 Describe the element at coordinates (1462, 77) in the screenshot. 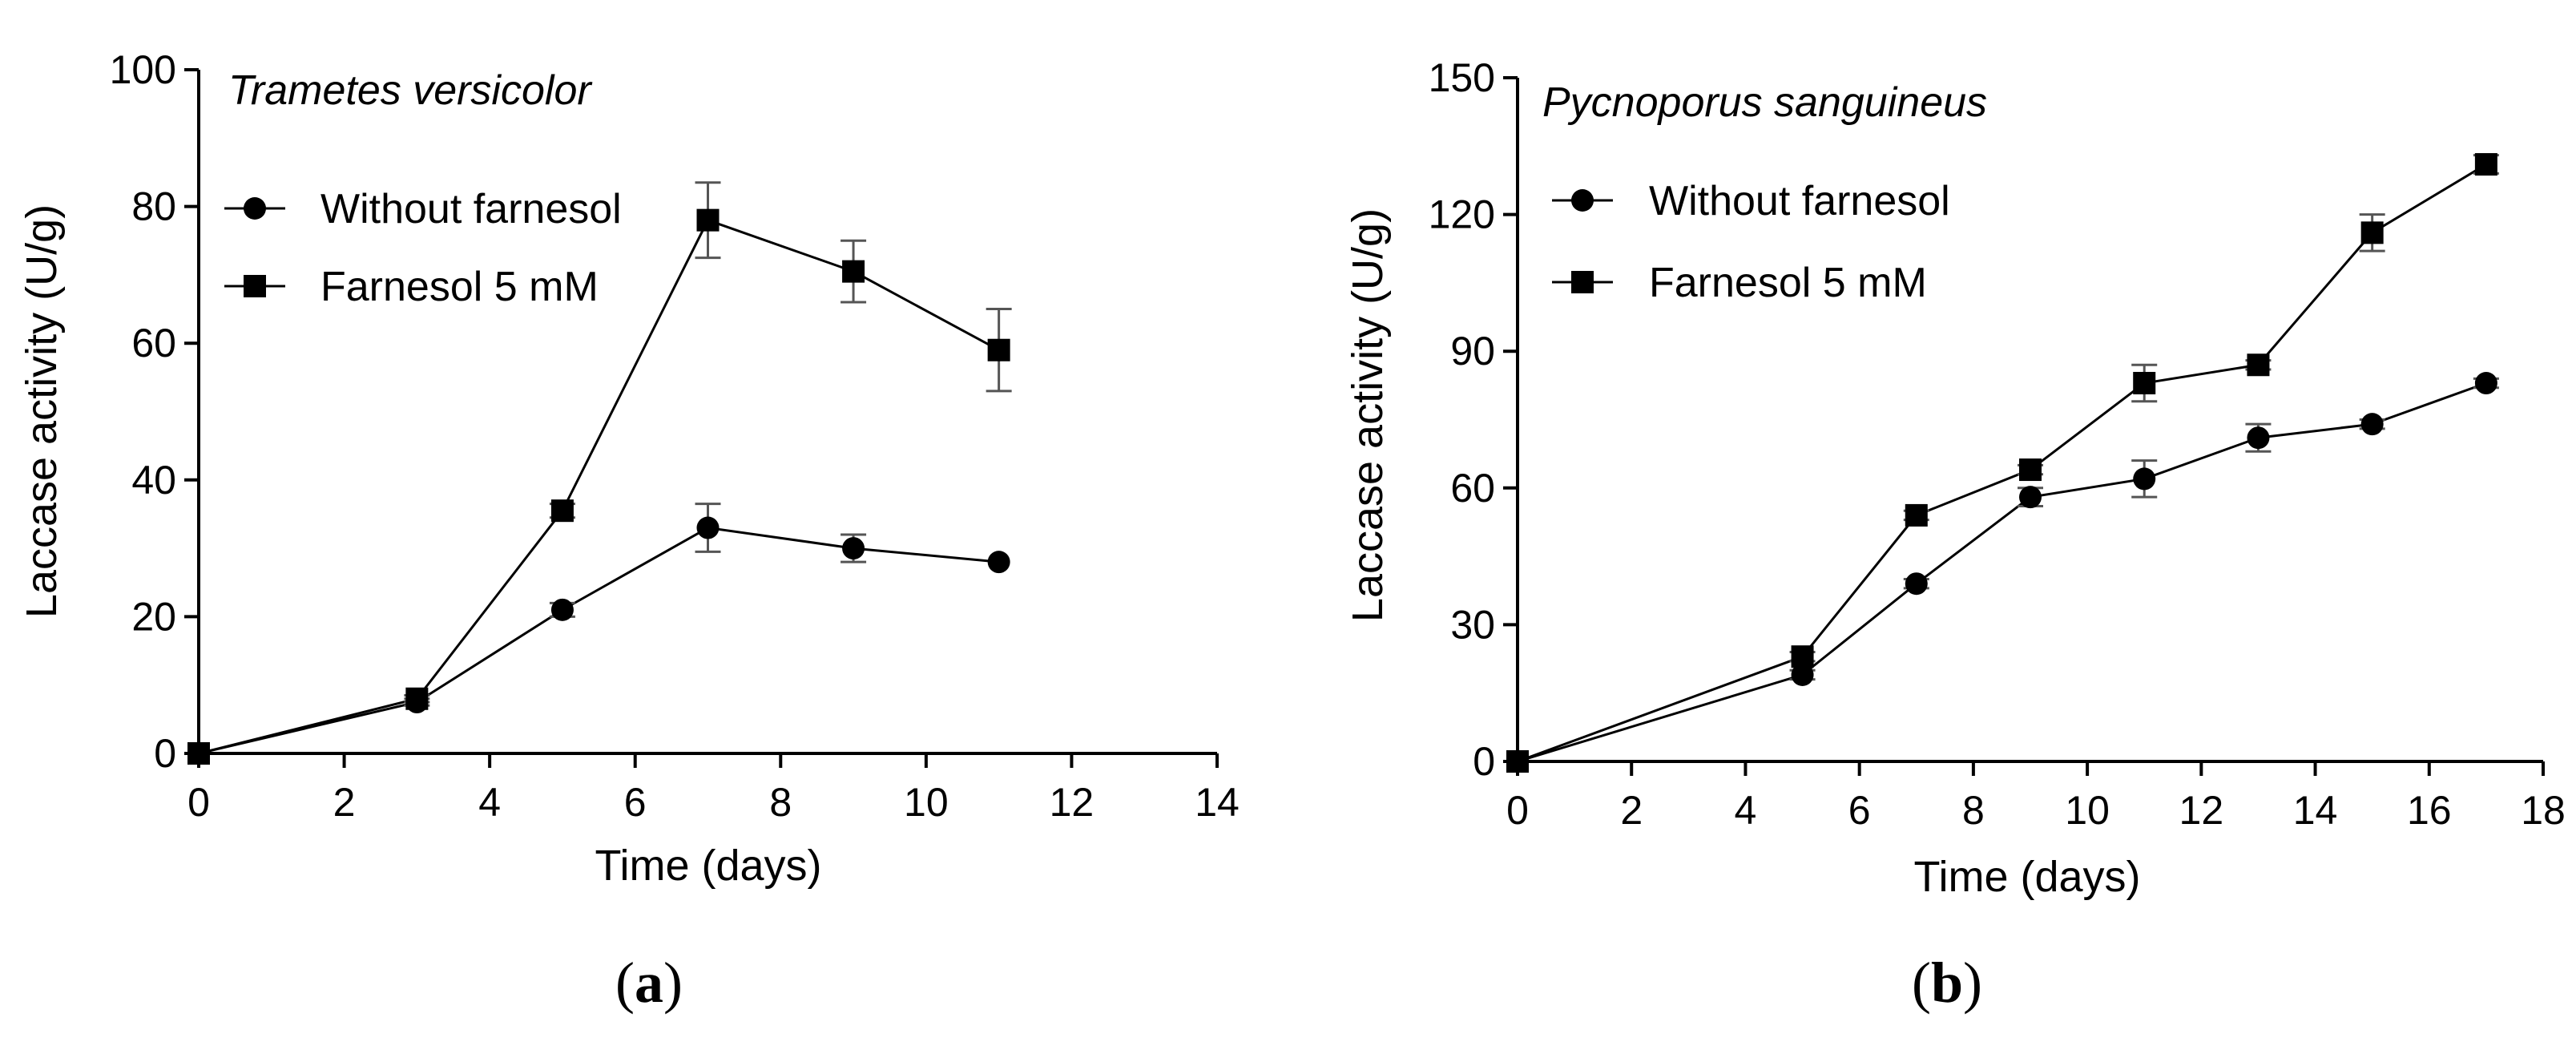

I see `y-tick-label: 150` at that location.